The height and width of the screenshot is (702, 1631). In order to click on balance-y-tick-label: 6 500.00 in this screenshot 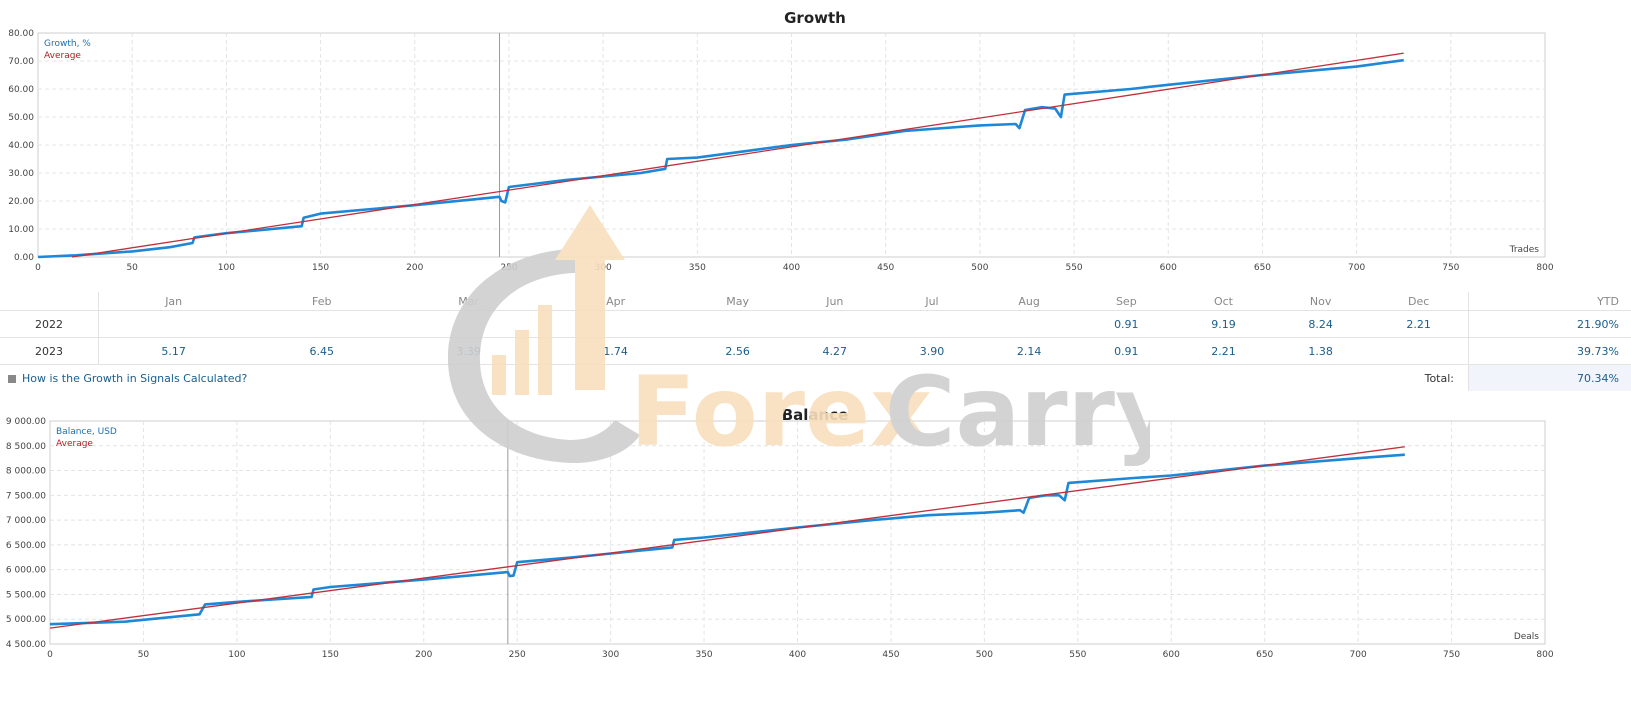, I will do `click(26, 546)`.